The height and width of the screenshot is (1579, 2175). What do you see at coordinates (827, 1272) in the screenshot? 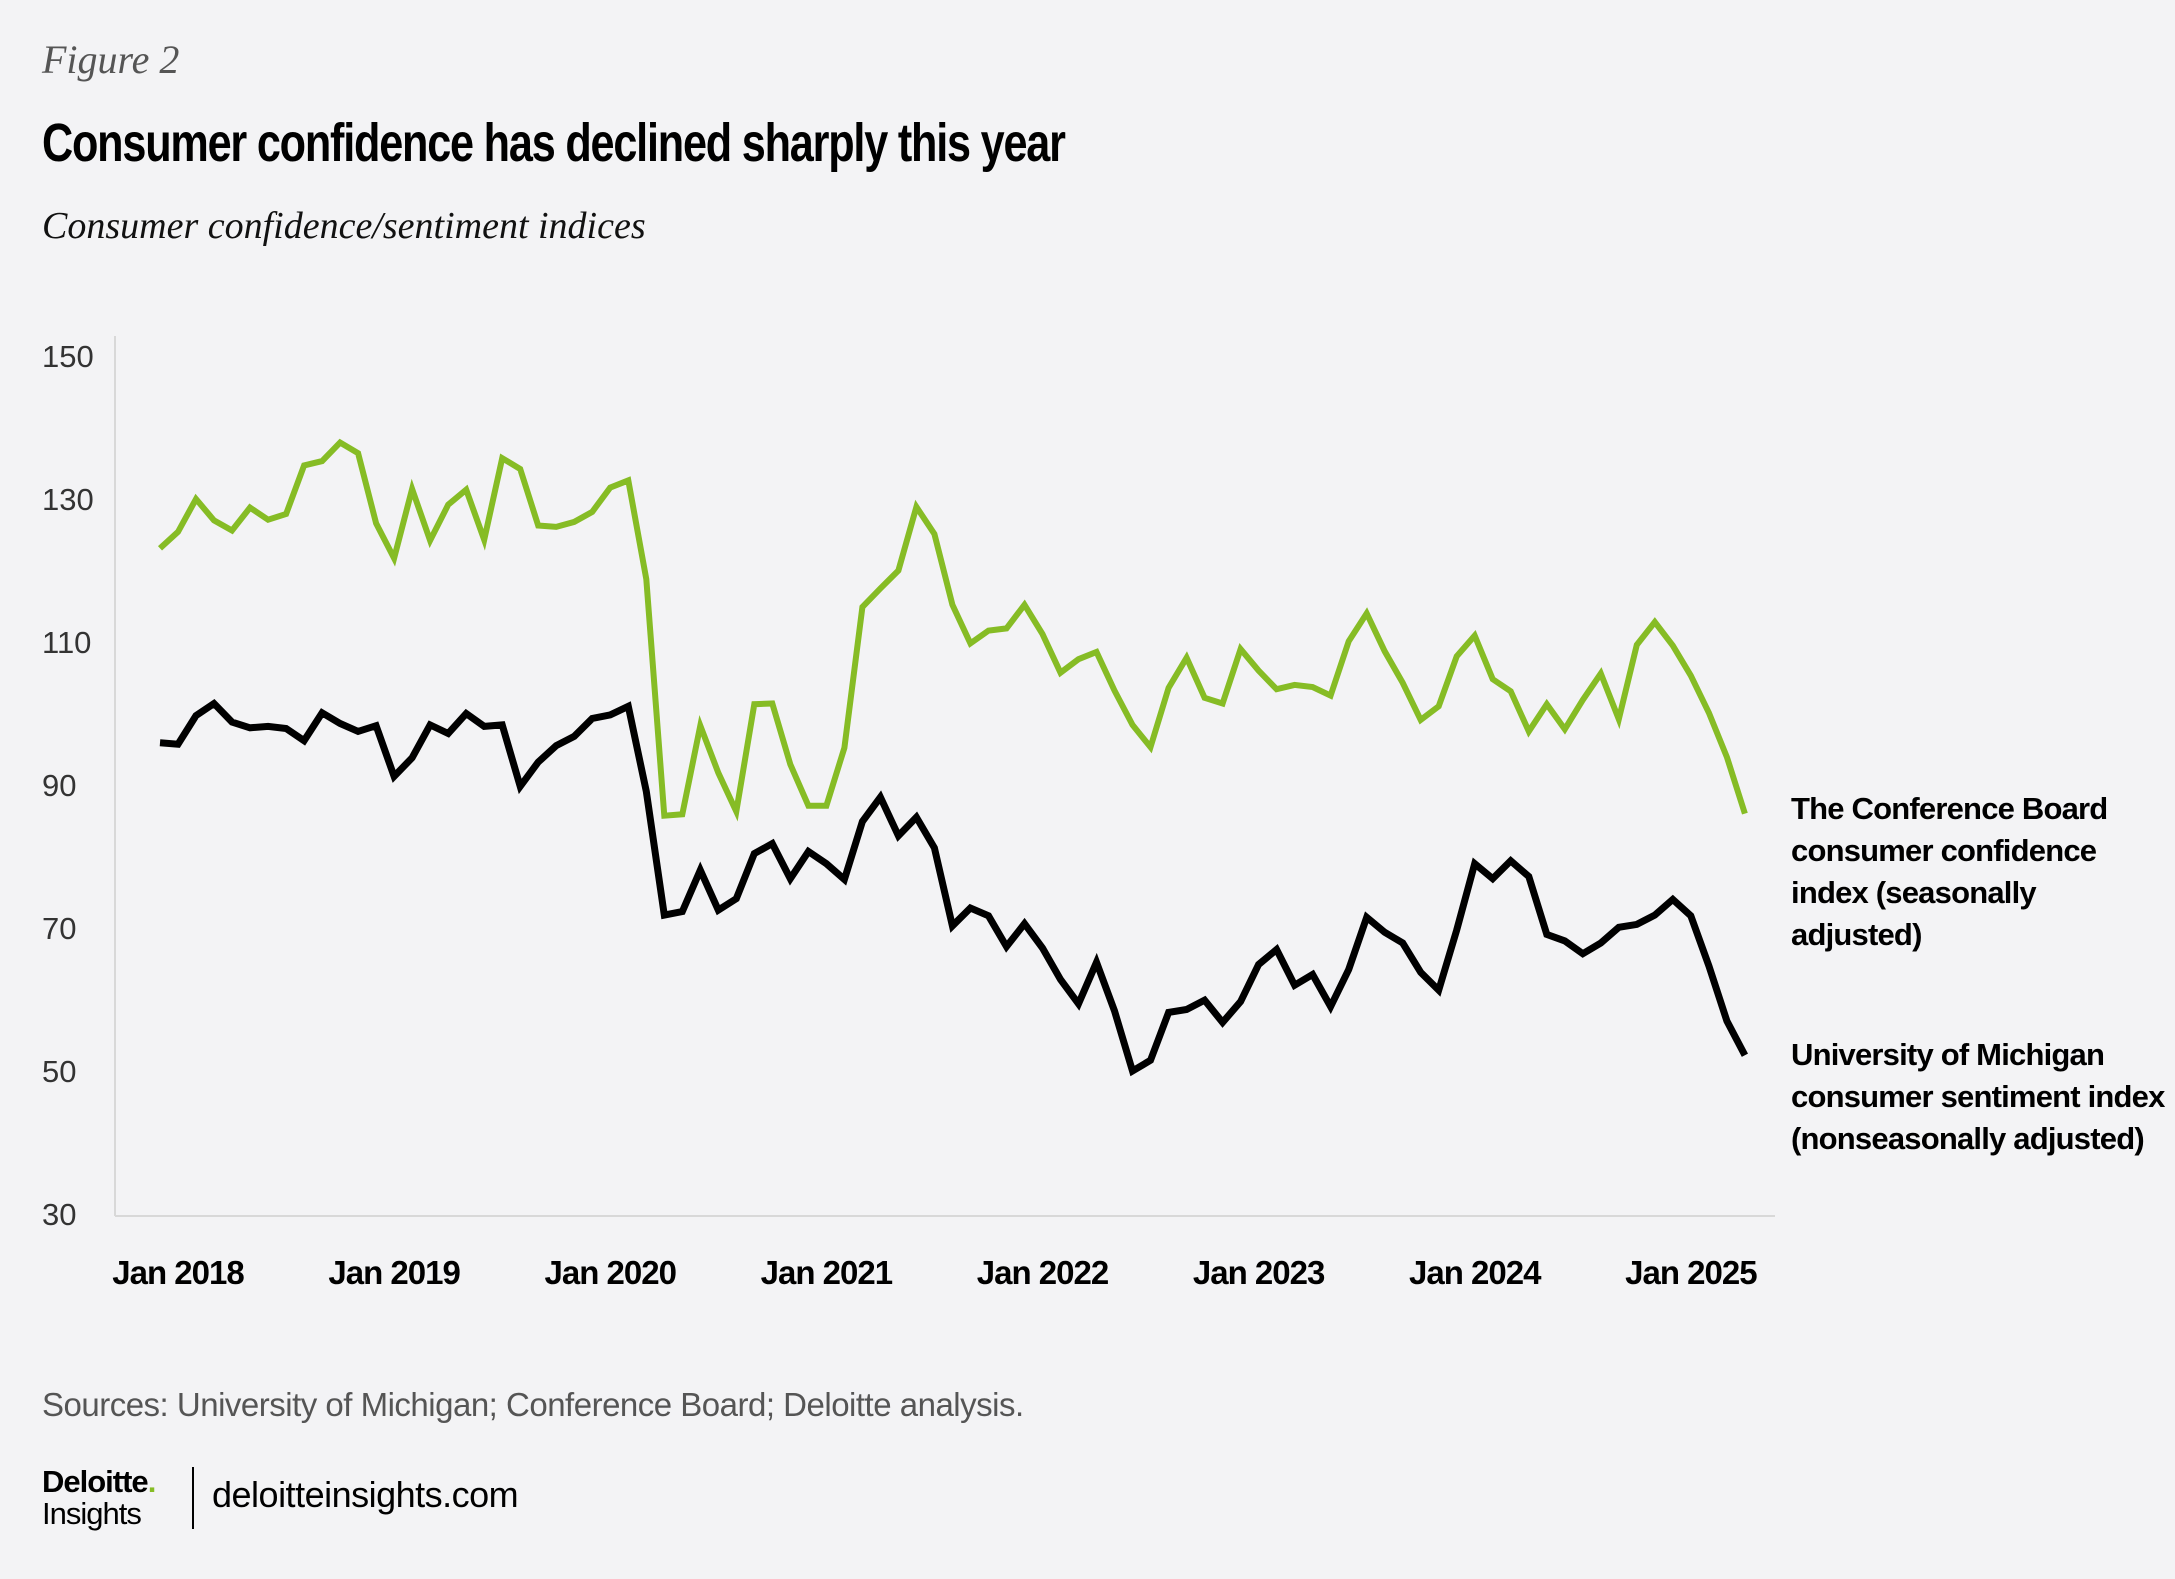
I see `x-tick-label: Jan 2021` at bounding box center [827, 1272].